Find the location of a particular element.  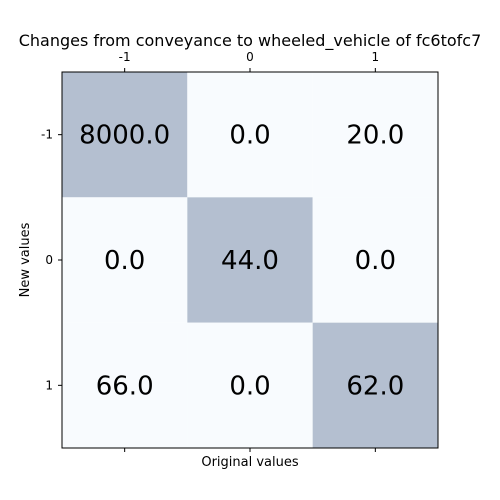

y-tick-label: 1 is located at coordinates (49, 385).